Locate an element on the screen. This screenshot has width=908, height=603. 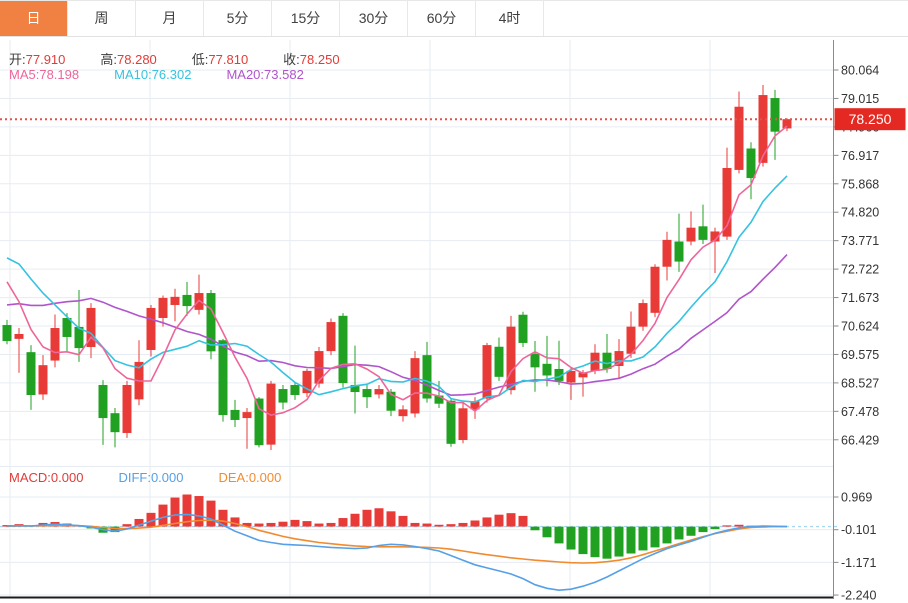
ohlc-row-item: 开:77.910 is located at coordinates (44, 59).